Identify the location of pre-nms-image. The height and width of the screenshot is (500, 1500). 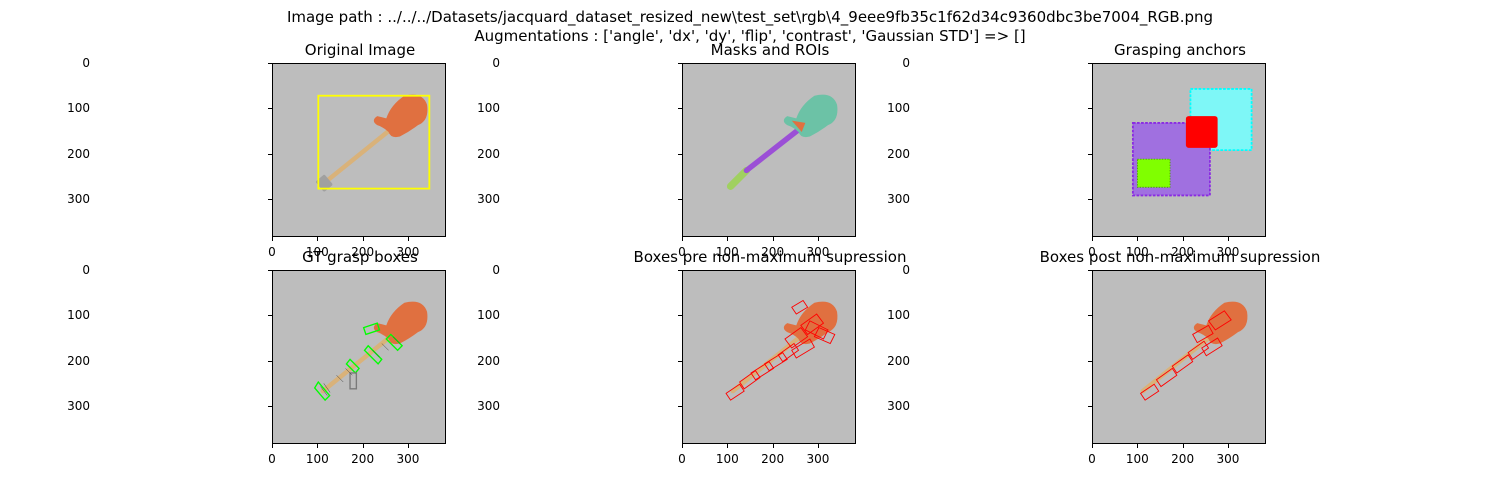
(769, 357).